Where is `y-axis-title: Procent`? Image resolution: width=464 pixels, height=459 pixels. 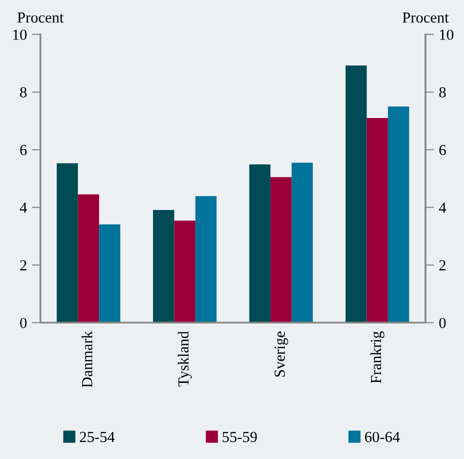 y-axis-title: Procent is located at coordinates (40, 17).